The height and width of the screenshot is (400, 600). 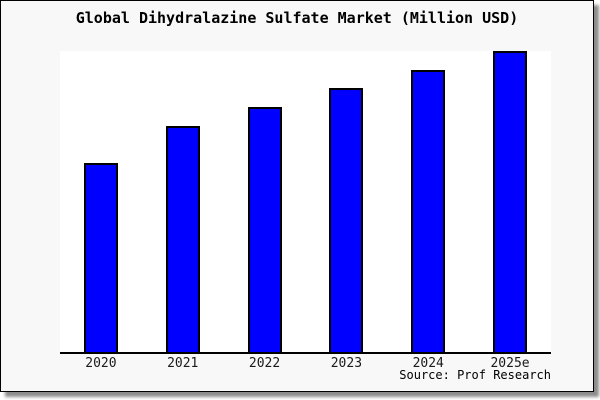 What do you see at coordinates (100, 257) in the screenshot?
I see `bar-2020` at bounding box center [100, 257].